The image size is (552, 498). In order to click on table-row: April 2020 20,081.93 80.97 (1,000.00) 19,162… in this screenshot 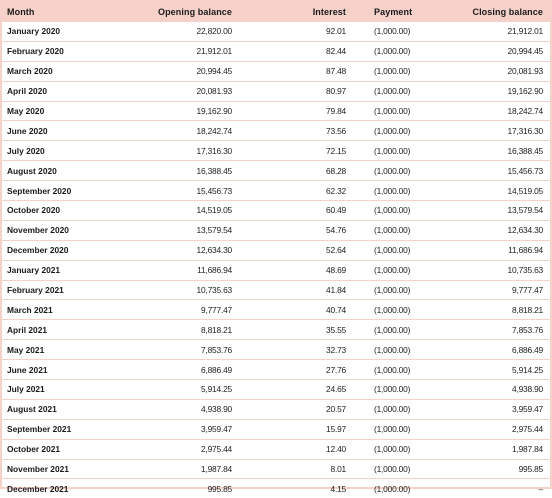, I will do `click(276, 91)`.